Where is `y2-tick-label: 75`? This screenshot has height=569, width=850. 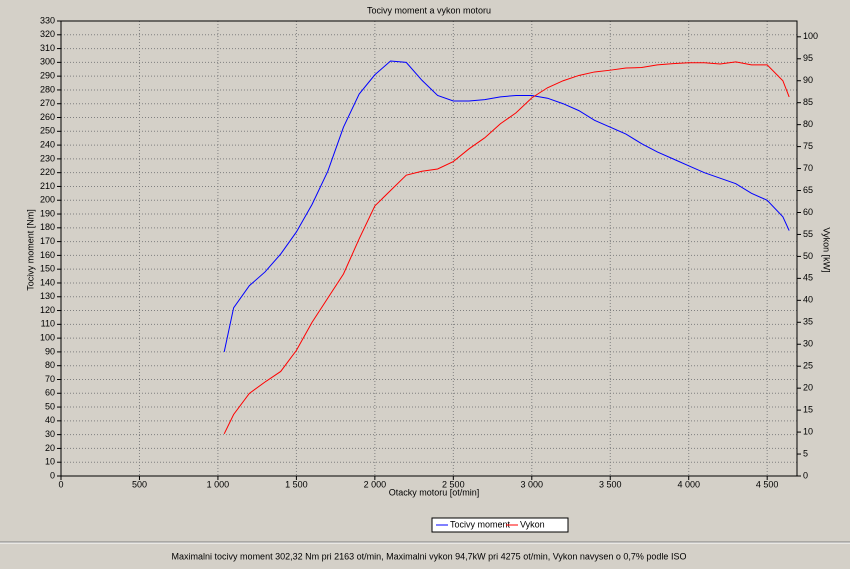
y2-tick-label: 75 is located at coordinates (808, 146).